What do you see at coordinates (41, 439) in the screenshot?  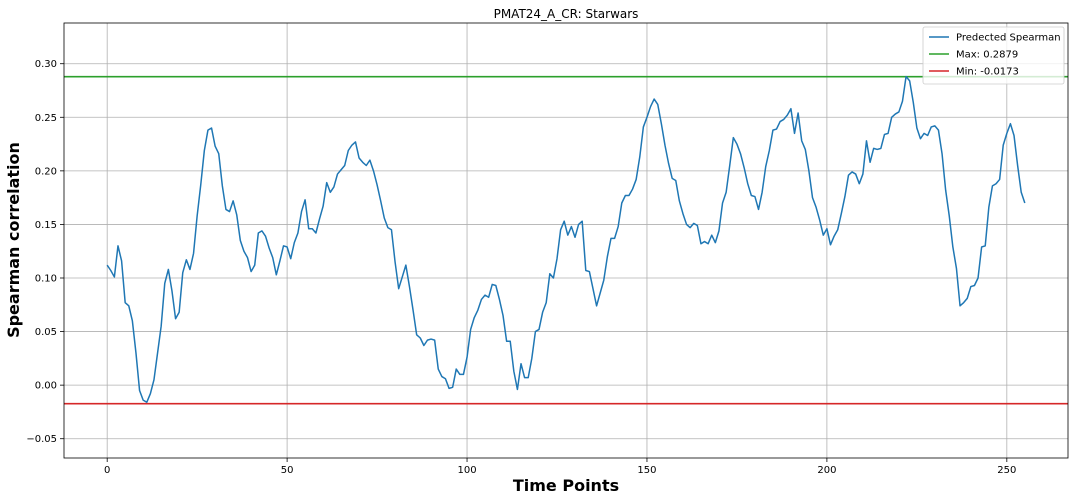 I see `y-tick-label: −0.05` at bounding box center [41, 439].